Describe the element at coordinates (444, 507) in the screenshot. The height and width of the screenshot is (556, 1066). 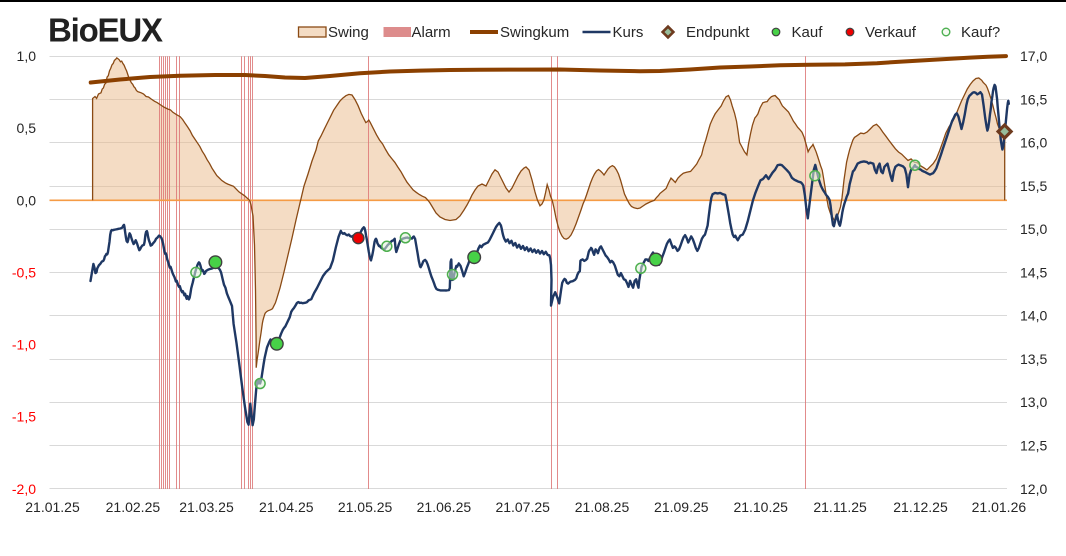
I see `svg-text: 21.06.25` at that location.